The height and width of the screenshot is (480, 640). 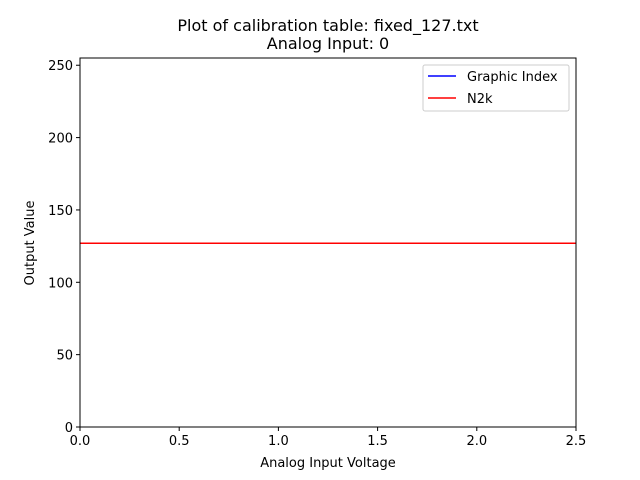 I want to click on y-tick-label: 0, so click(x=69, y=428).